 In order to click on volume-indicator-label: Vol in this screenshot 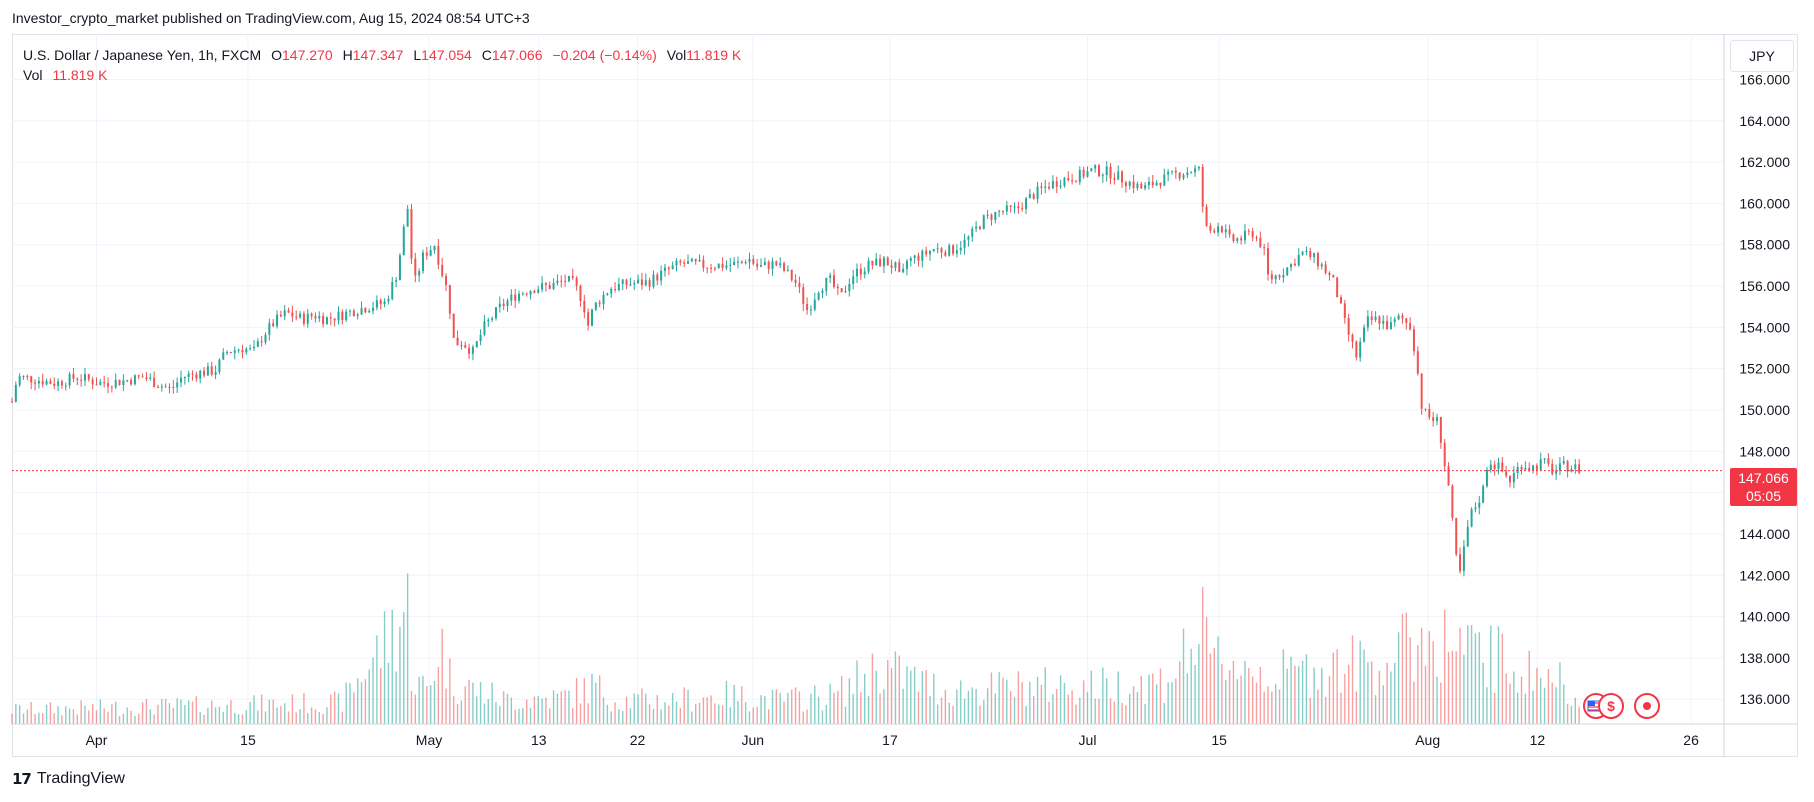, I will do `click(33, 75)`.